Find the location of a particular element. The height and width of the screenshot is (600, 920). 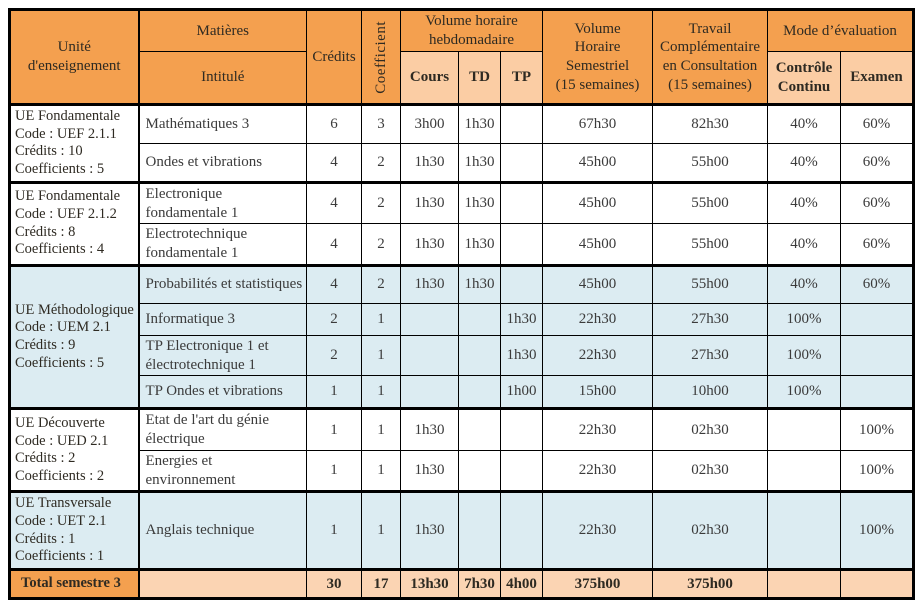

cell-intitule: Mathématiques 3 is located at coordinates (222, 123).